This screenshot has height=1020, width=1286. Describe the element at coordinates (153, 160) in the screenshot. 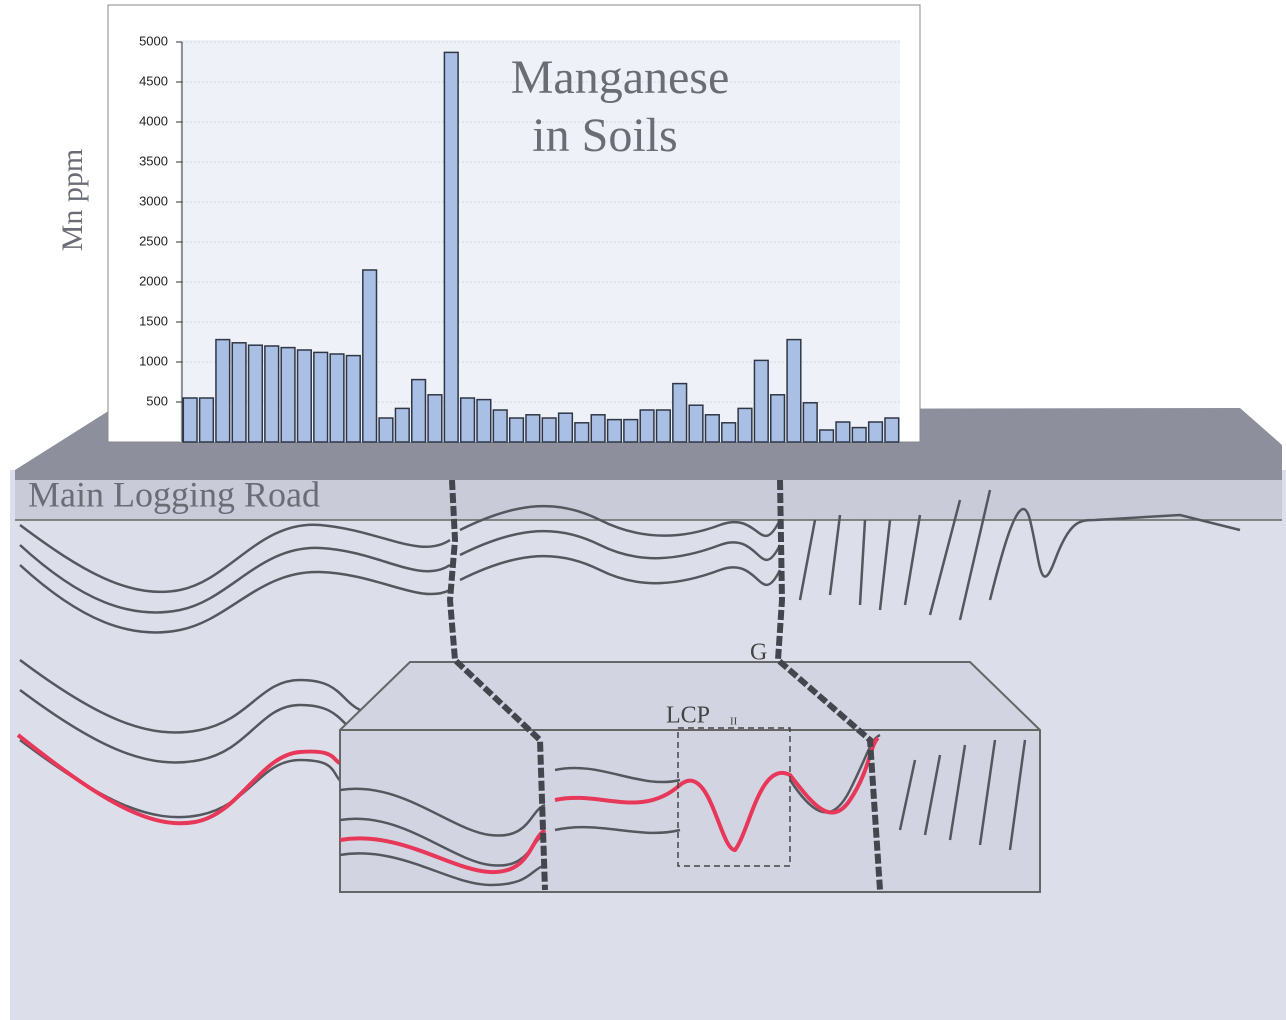

I see `y-tick-label: 3500` at that location.